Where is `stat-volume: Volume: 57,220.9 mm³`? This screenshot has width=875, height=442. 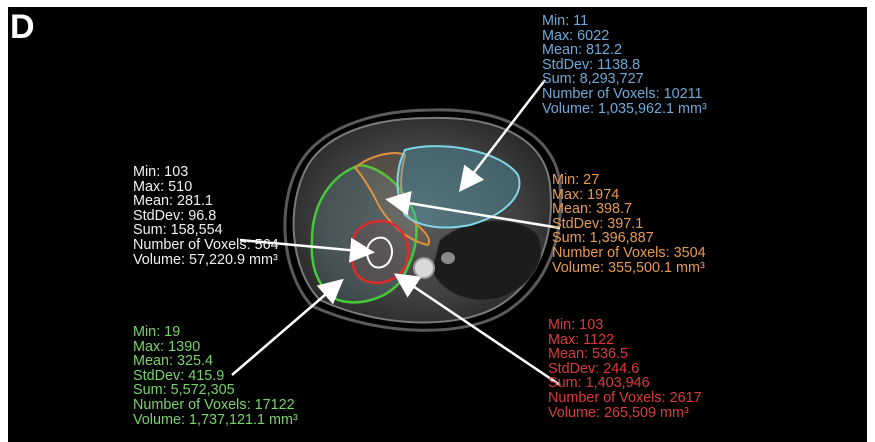
stat-volume: Volume: 57,220.9 mm³ is located at coordinates (205, 259).